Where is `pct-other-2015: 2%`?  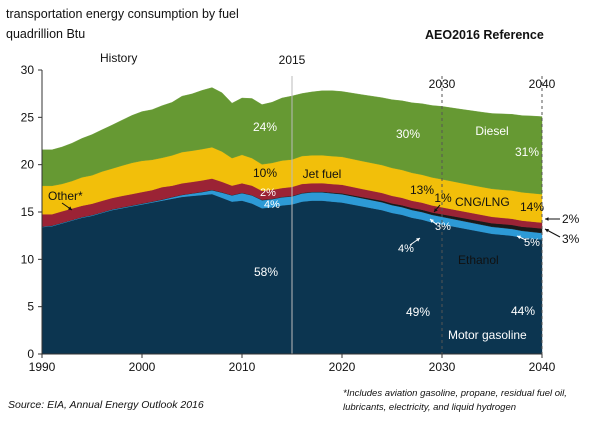 pct-other-2015: 2% is located at coordinates (268, 193).